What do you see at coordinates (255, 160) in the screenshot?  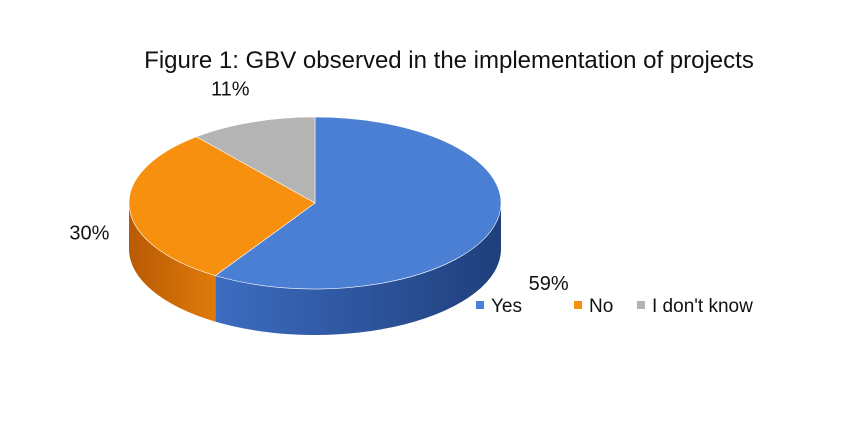 I see `pie-slice-i-don-t-know` at bounding box center [255, 160].